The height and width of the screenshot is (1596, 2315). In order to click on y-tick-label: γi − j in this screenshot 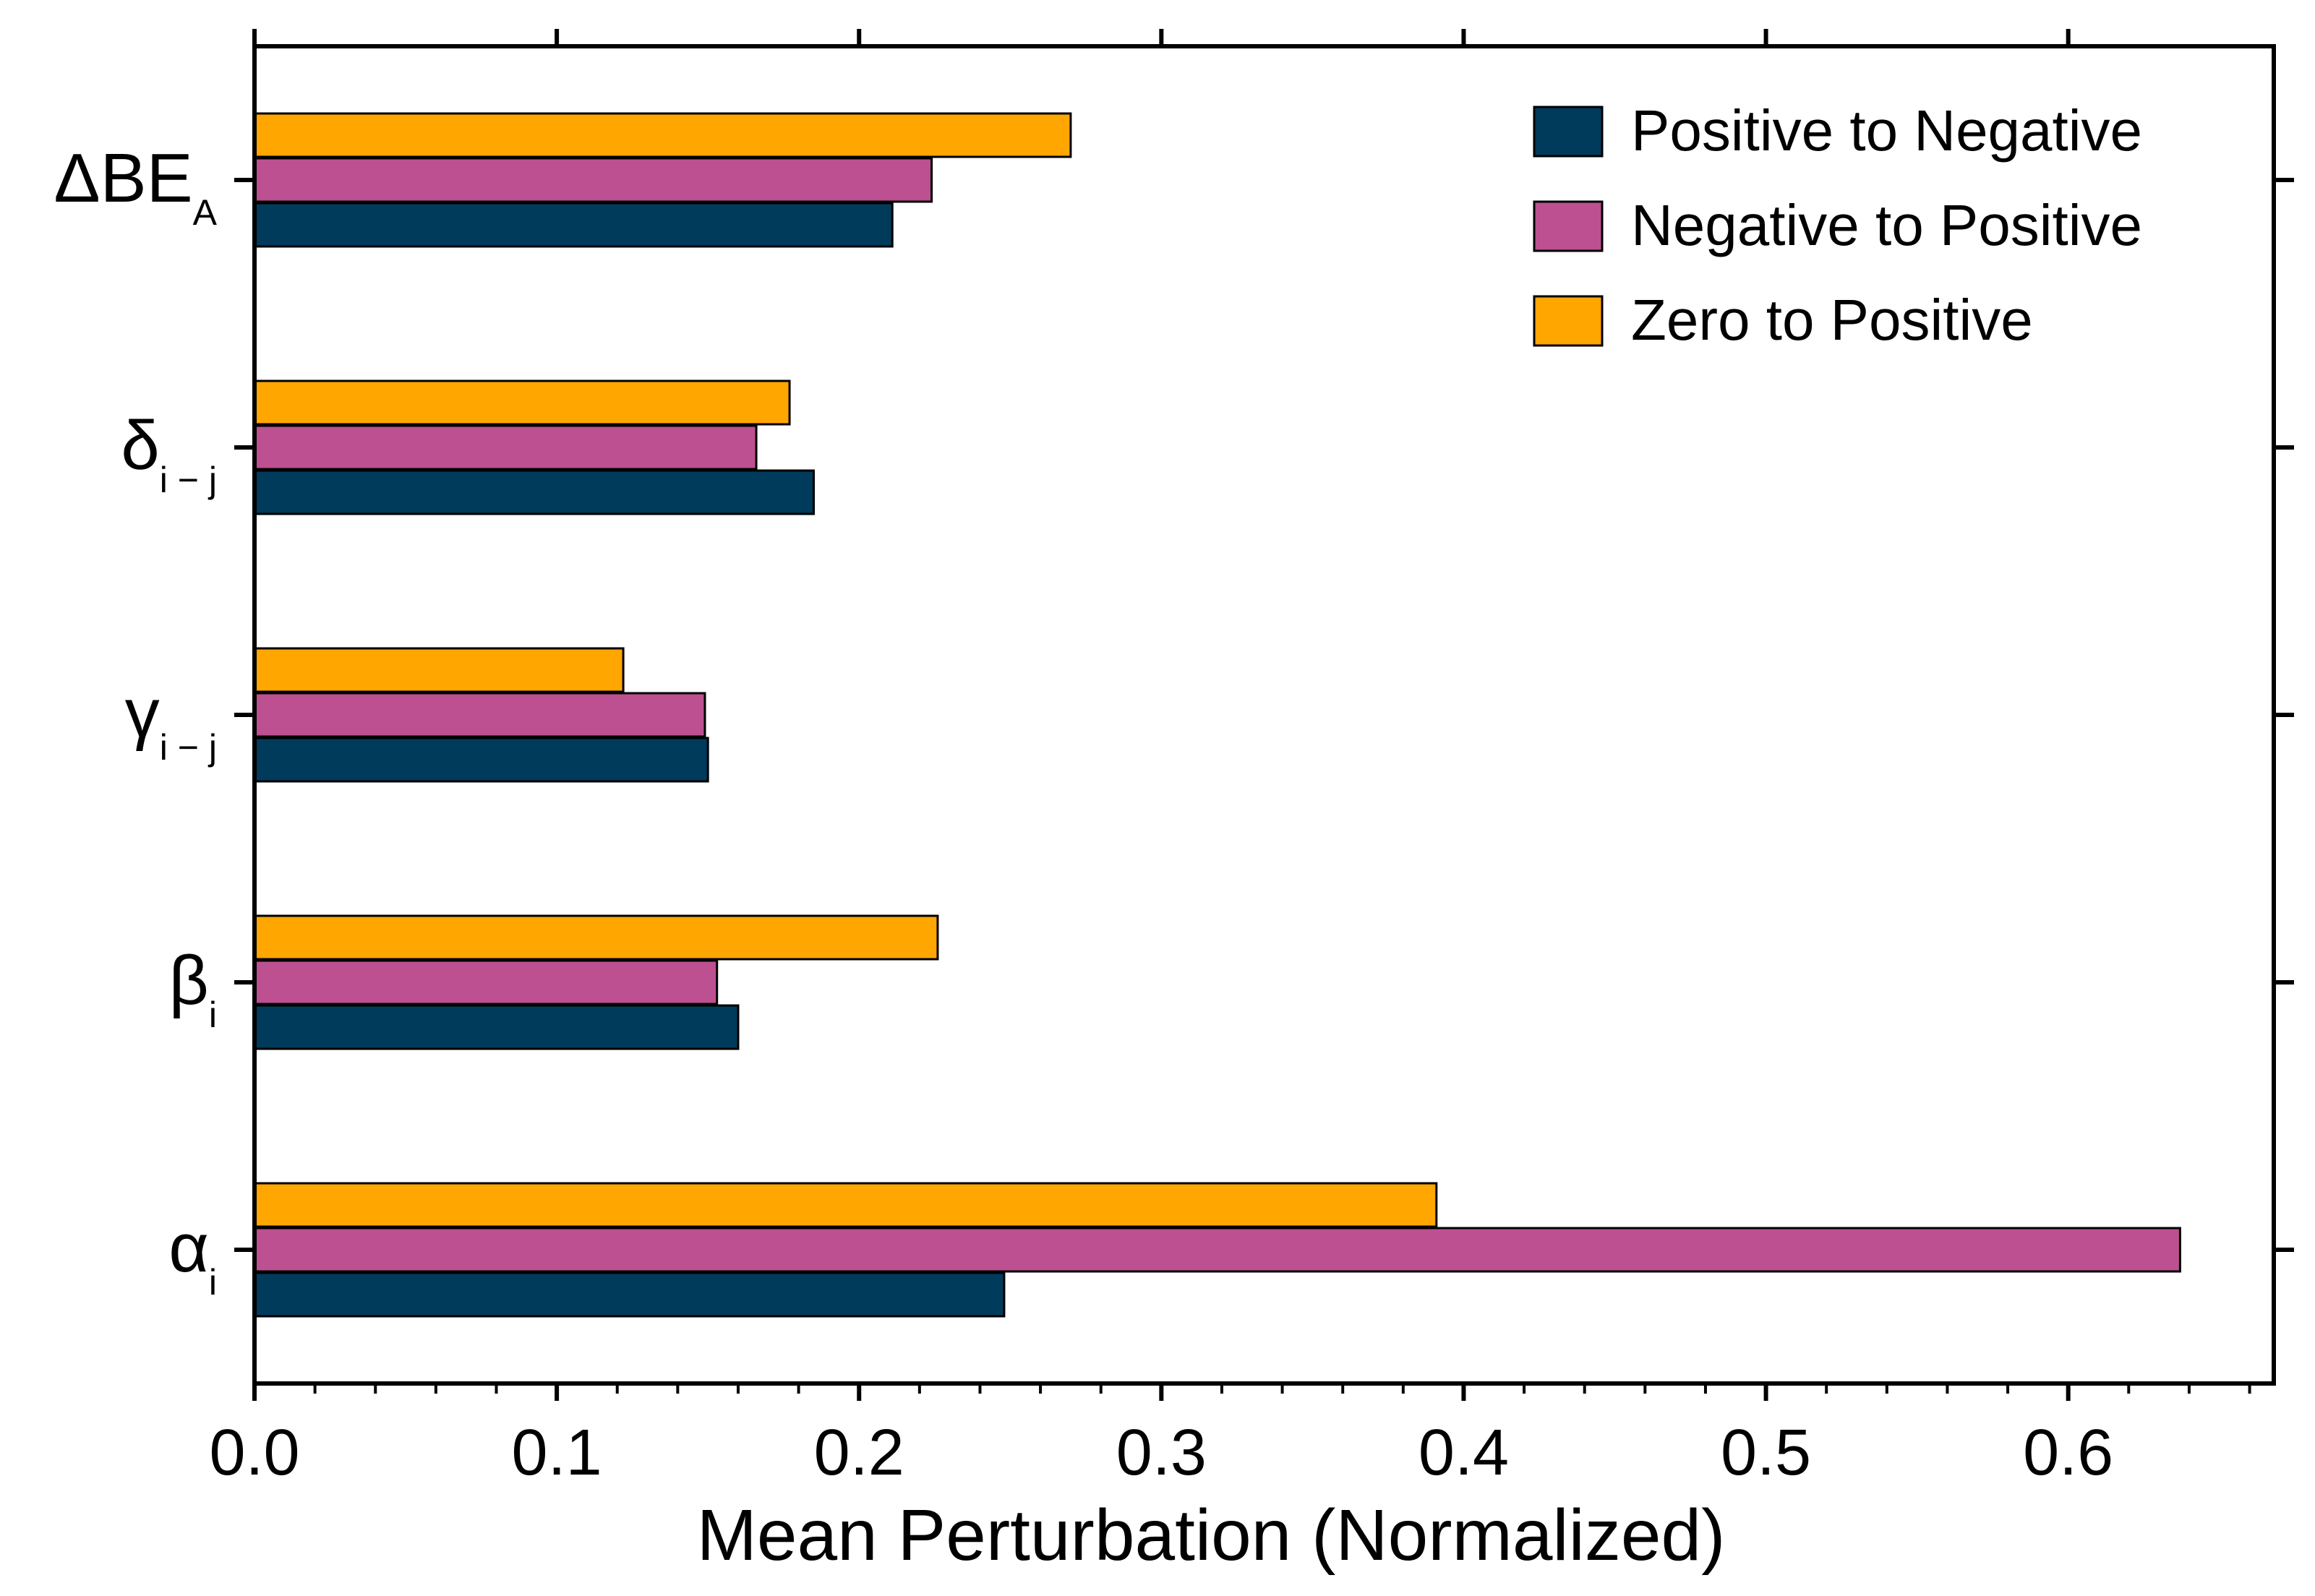, I will do `click(171, 721)`.